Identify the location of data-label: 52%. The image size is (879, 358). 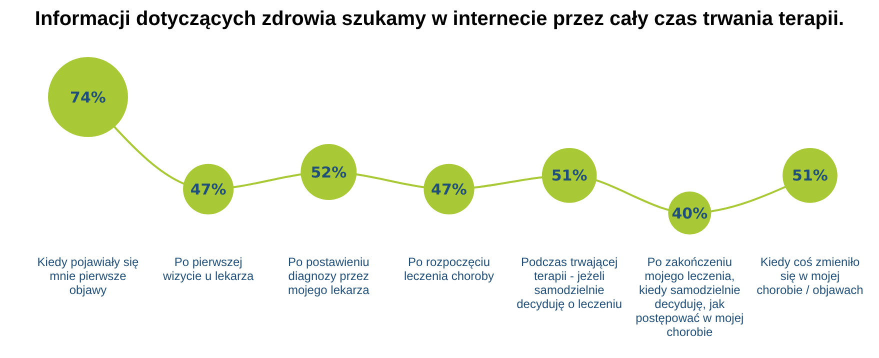
(328, 172).